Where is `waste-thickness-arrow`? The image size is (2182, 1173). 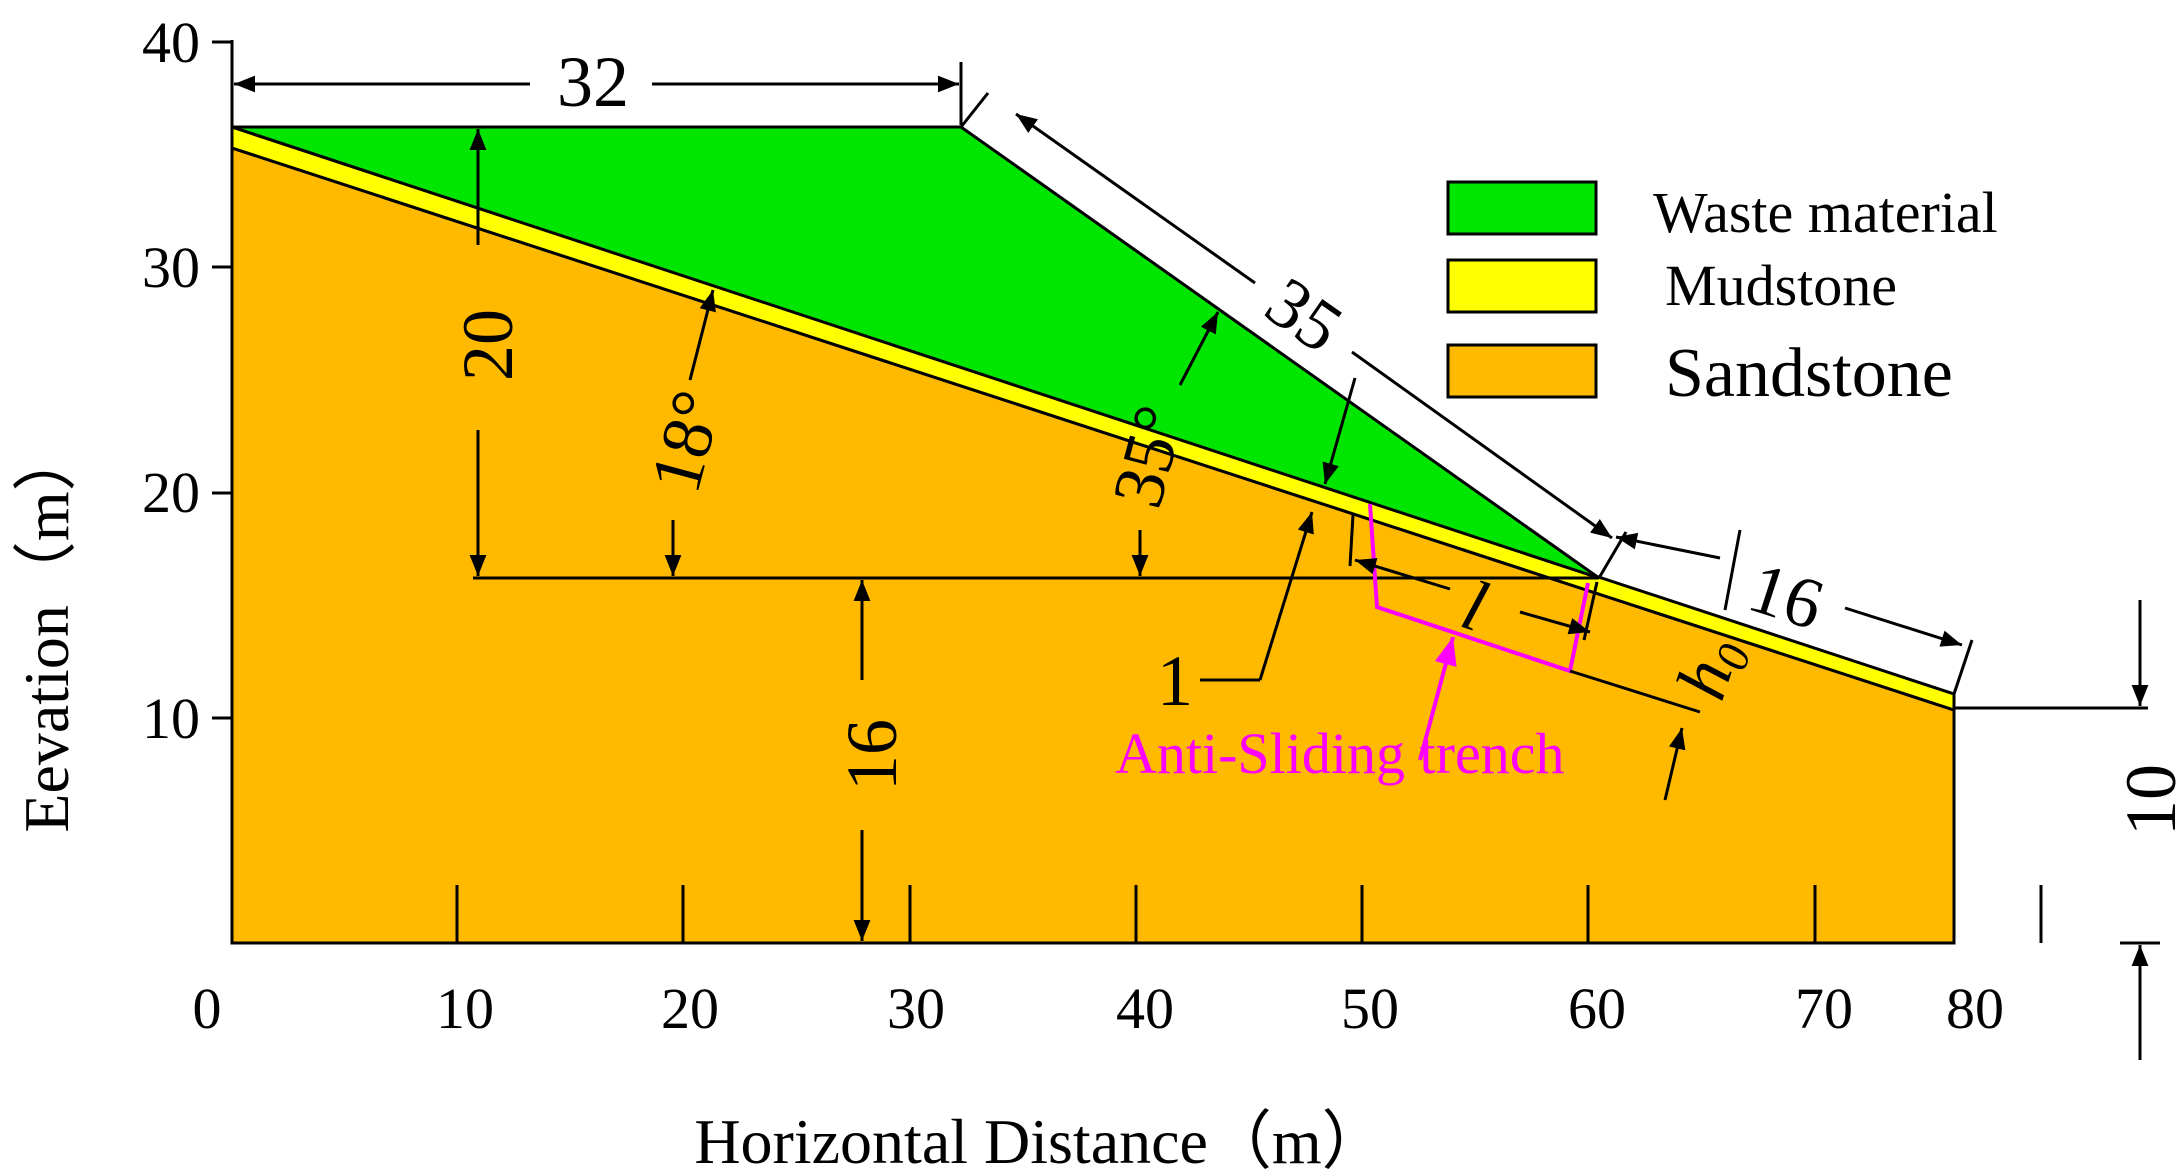 waste-thickness-arrow is located at coordinates (1339, 431).